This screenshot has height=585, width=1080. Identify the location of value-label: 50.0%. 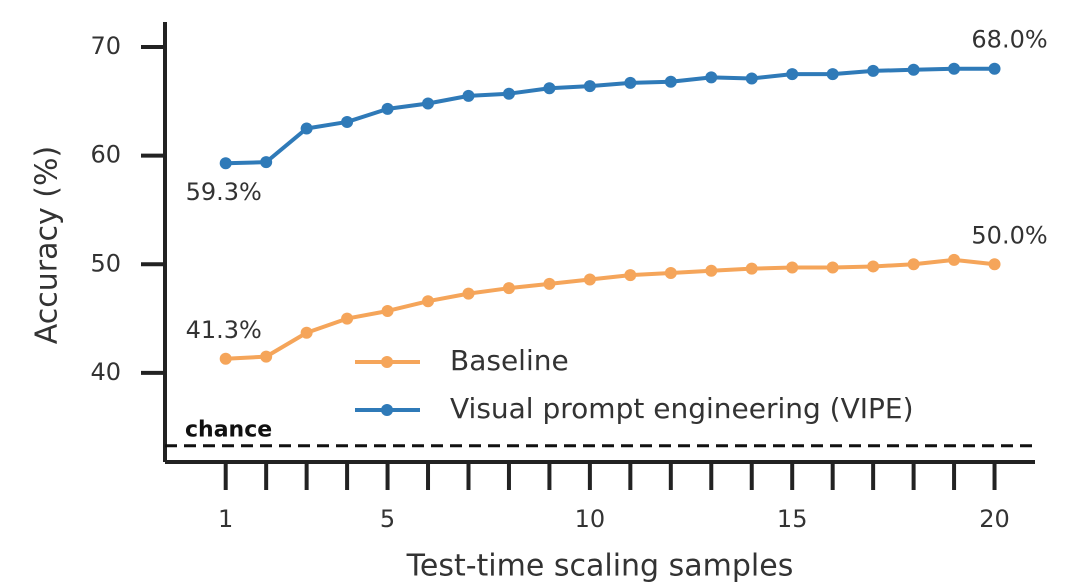
(1009, 235).